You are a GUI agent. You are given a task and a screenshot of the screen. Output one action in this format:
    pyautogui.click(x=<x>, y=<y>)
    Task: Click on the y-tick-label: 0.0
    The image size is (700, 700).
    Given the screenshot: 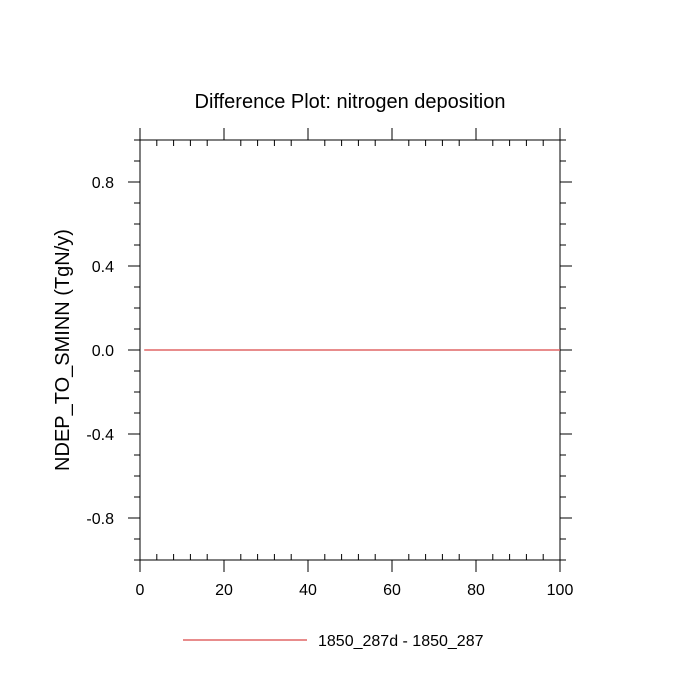 What is the action you would take?
    pyautogui.click(x=103, y=351)
    